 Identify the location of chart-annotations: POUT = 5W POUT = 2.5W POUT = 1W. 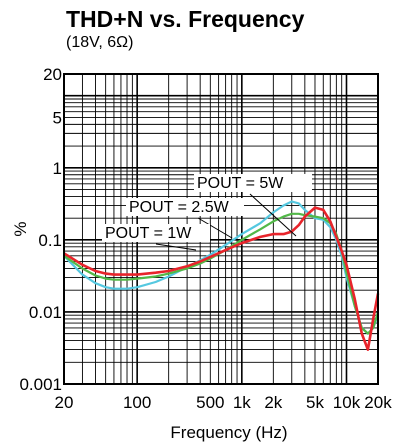
(207, 212).